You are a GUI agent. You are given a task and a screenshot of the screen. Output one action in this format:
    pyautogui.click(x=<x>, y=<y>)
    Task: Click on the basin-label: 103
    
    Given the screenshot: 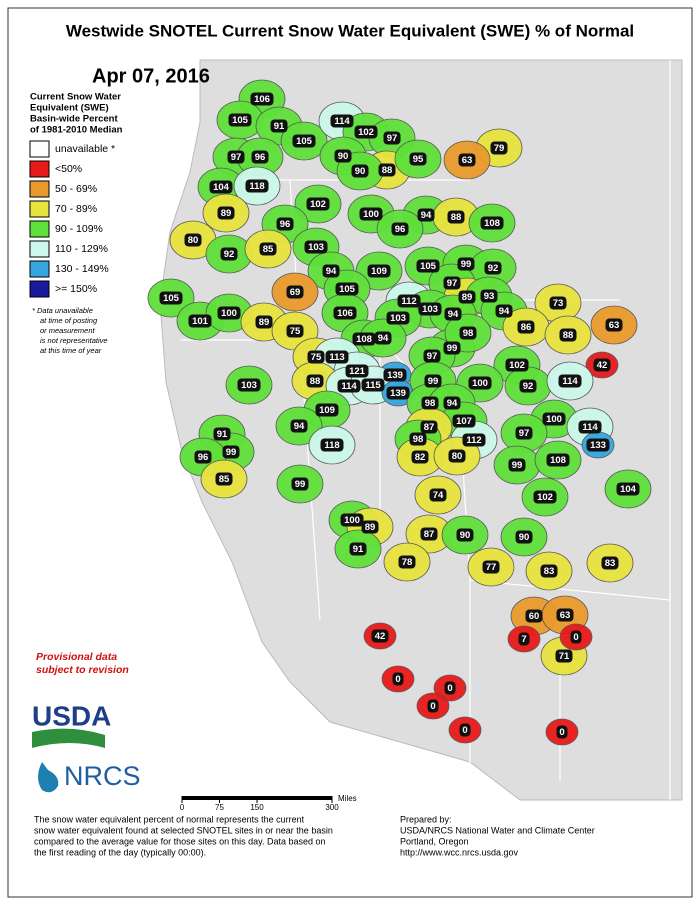 What is the action you would take?
    pyautogui.click(x=316, y=247)
    